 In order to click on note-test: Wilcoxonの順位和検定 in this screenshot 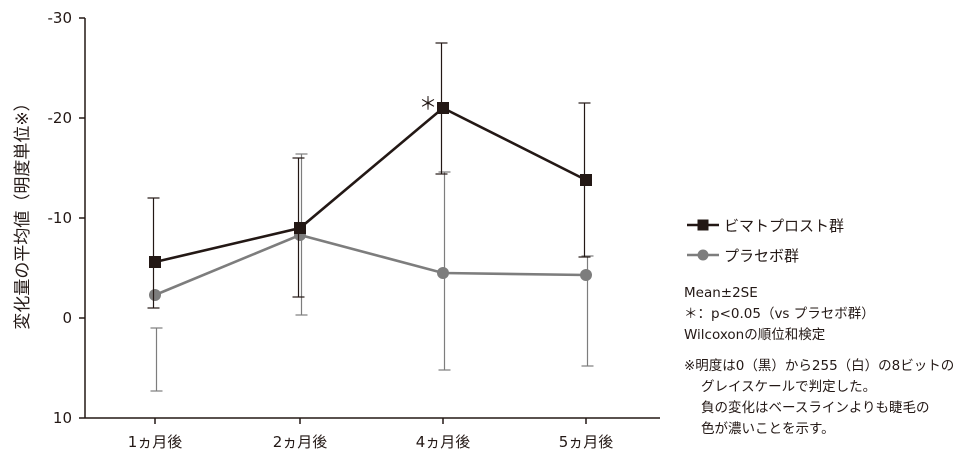, I will do `click(755, 335)`.